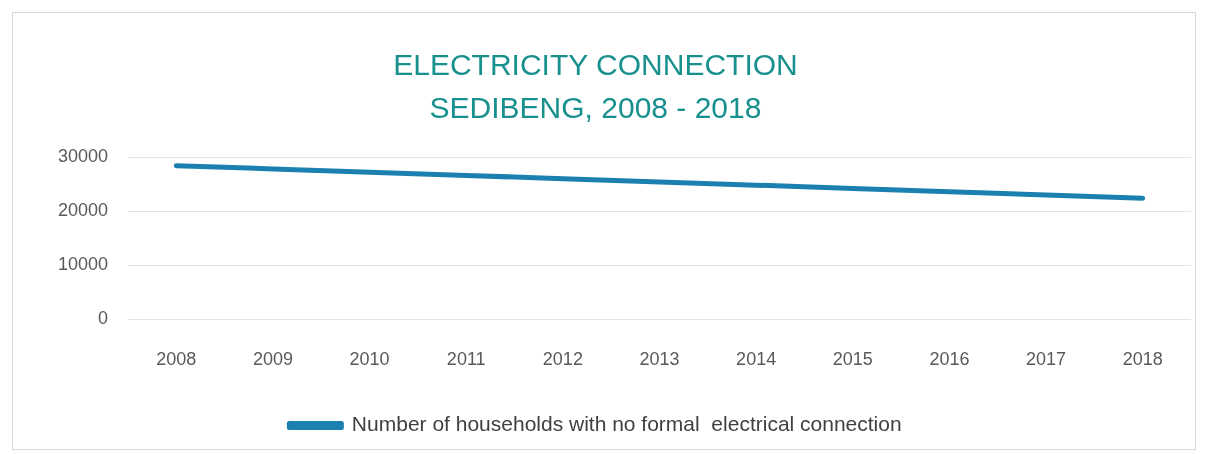  I want to click on y-tick-label: 30000, so click(82, 155).